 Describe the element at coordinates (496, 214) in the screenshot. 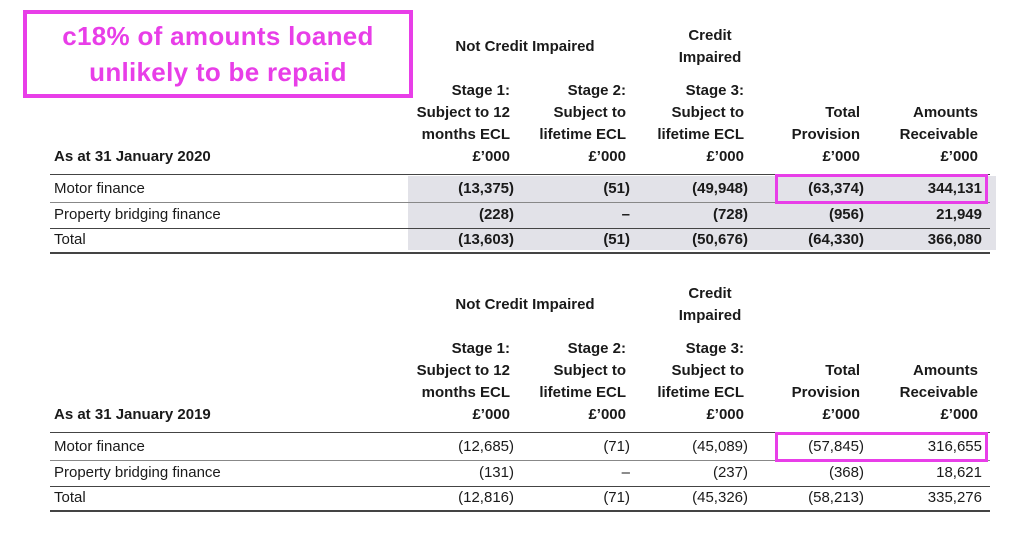

I see `value-property-stage1: (228)` at that location.